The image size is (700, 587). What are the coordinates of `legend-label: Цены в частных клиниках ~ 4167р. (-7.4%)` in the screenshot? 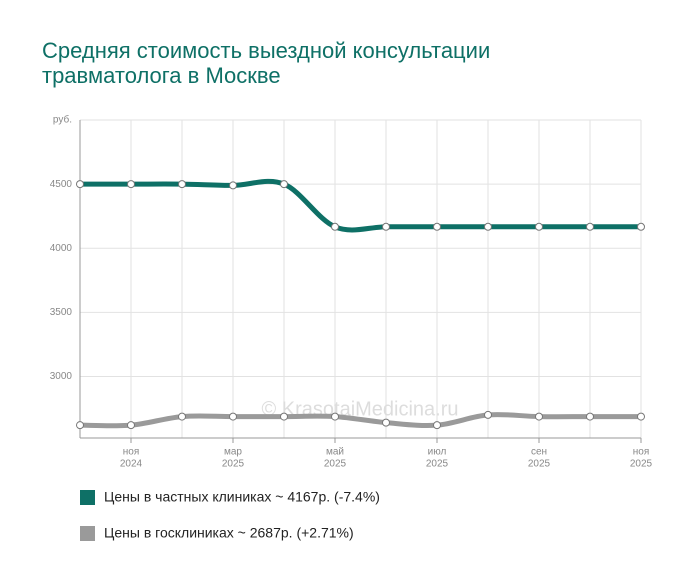 It's located at (242, 497).